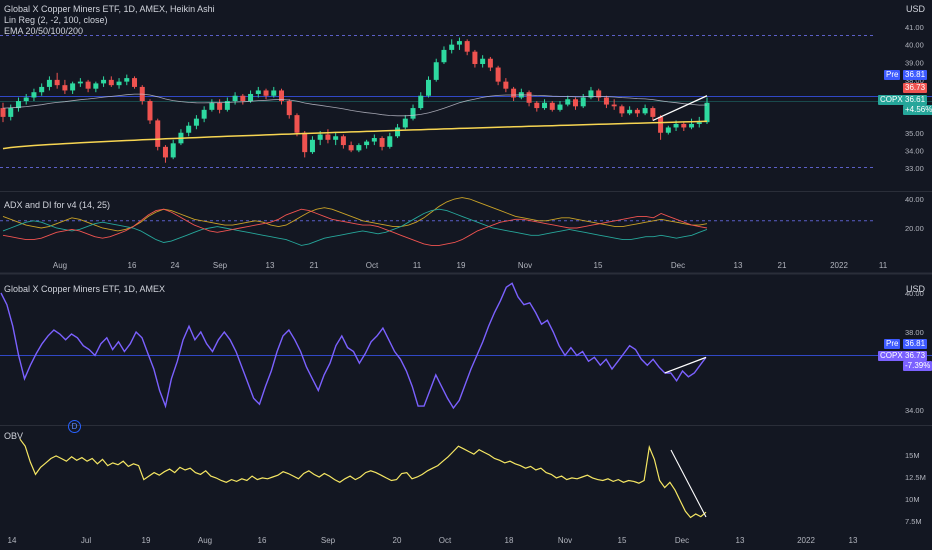 This screenshot has height=550, width=932. What do you see at coordinates (917, 366) in the screenshot?
I see `bottom-change-tag: -7.39%` at bounding box center [917, 366].